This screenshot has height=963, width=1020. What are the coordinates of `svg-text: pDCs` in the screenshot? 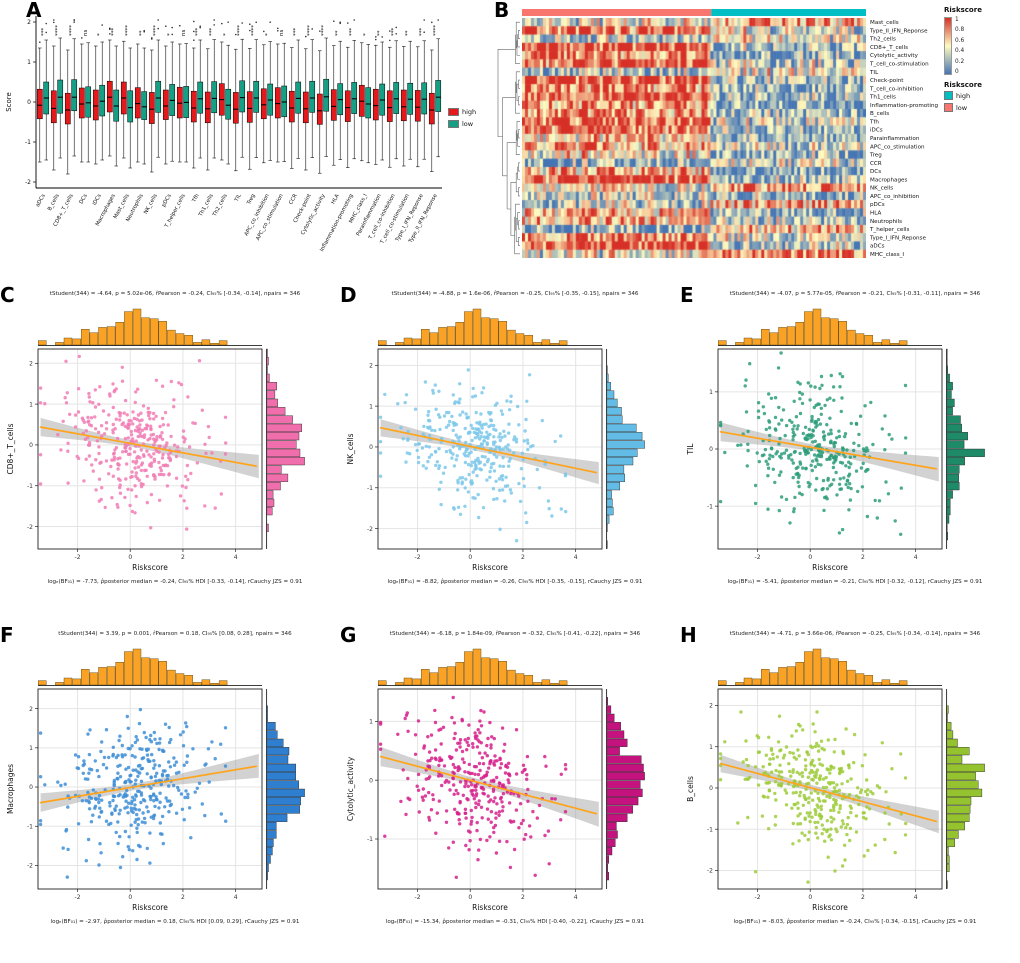 It's located at (877, 205).